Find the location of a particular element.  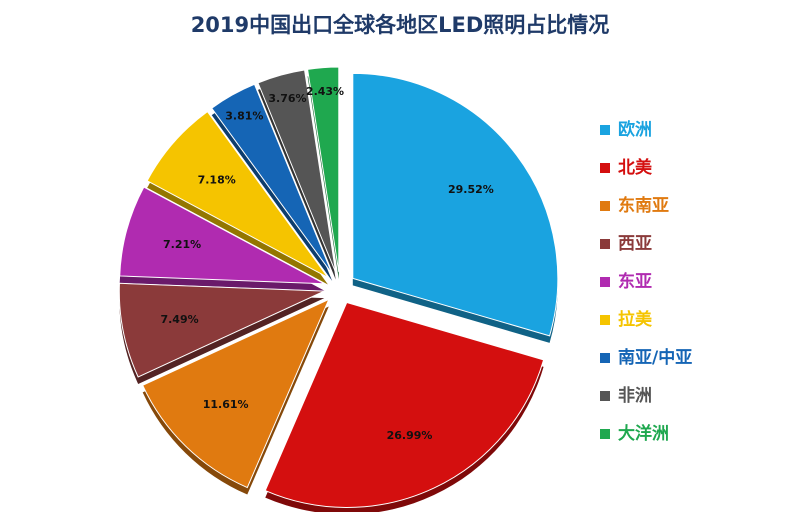

legend-label: 东南亚 is located at coordinates (643, 205).